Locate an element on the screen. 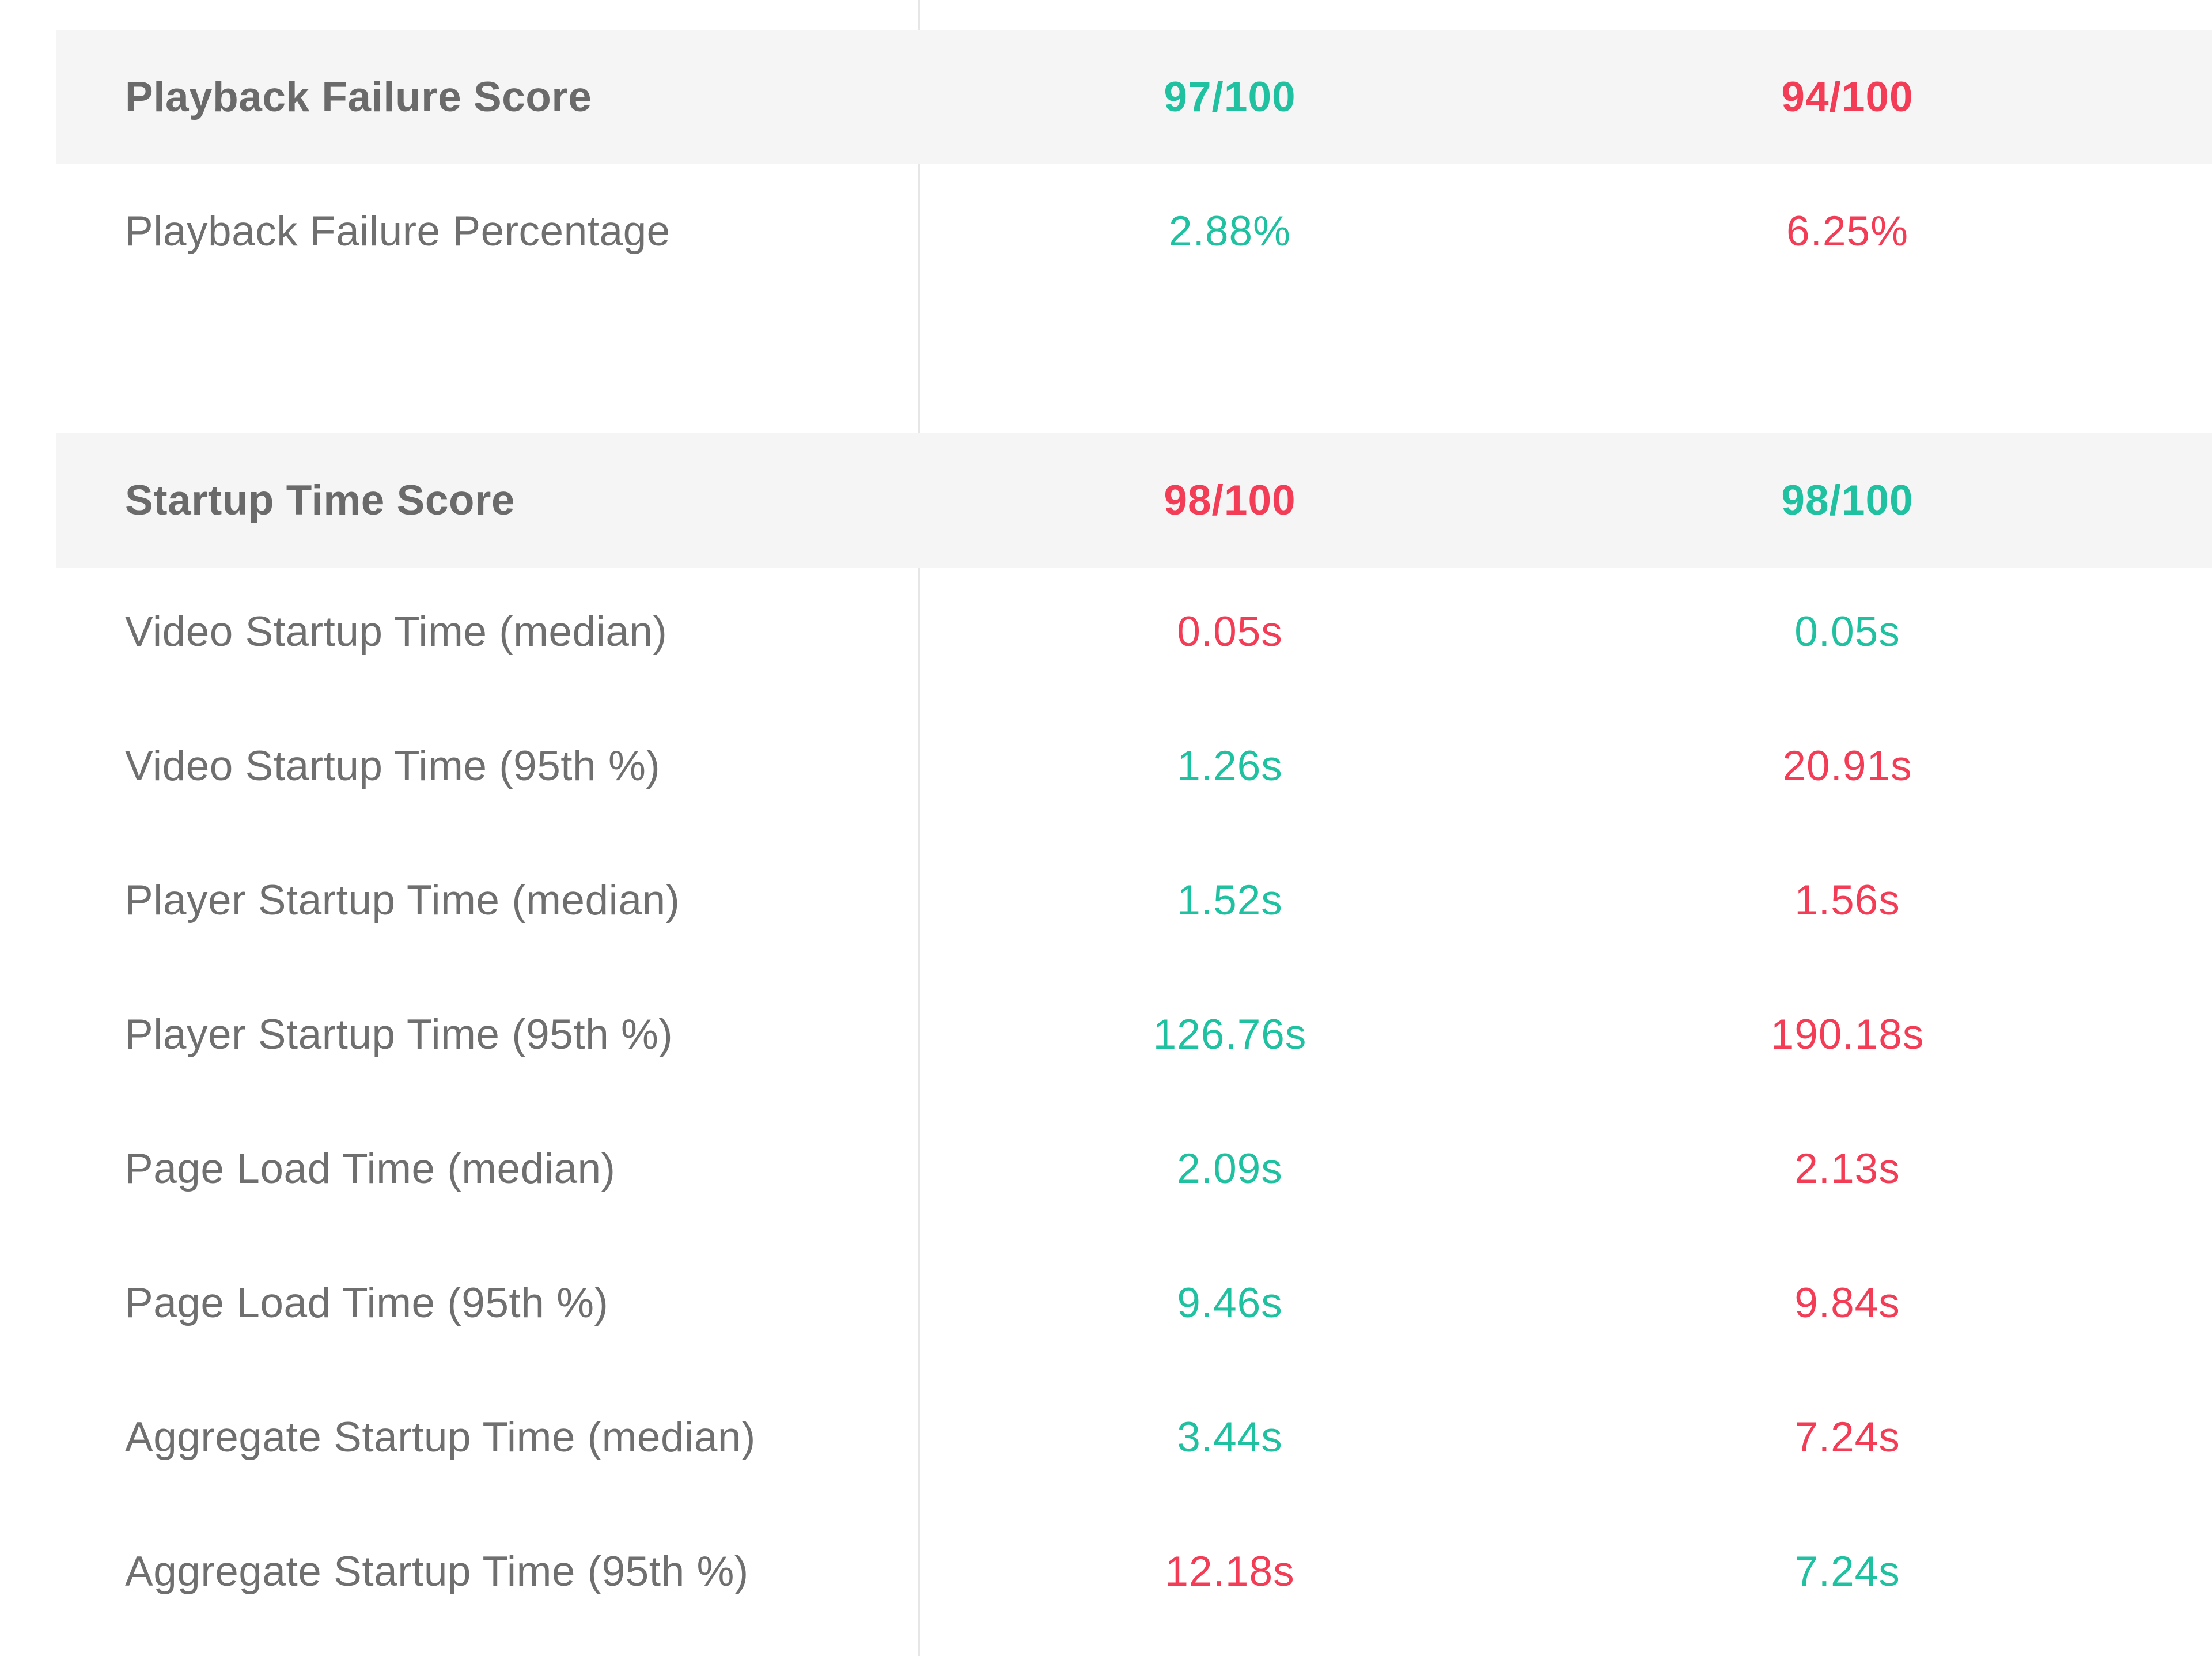  score-col-b: 94/100 is located at coordinates (1847, 97).